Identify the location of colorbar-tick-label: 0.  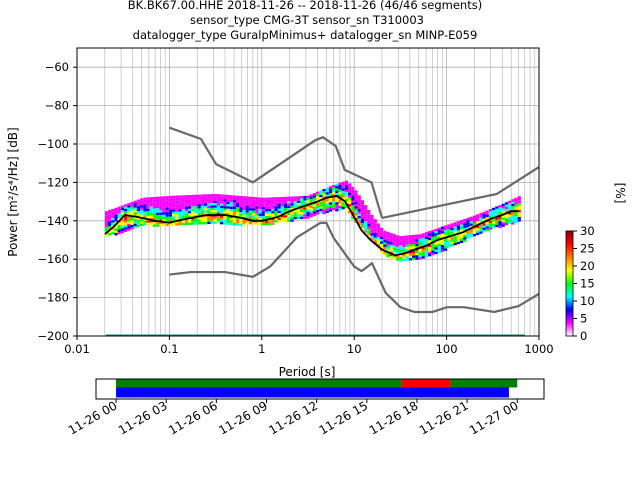
(583, 336).